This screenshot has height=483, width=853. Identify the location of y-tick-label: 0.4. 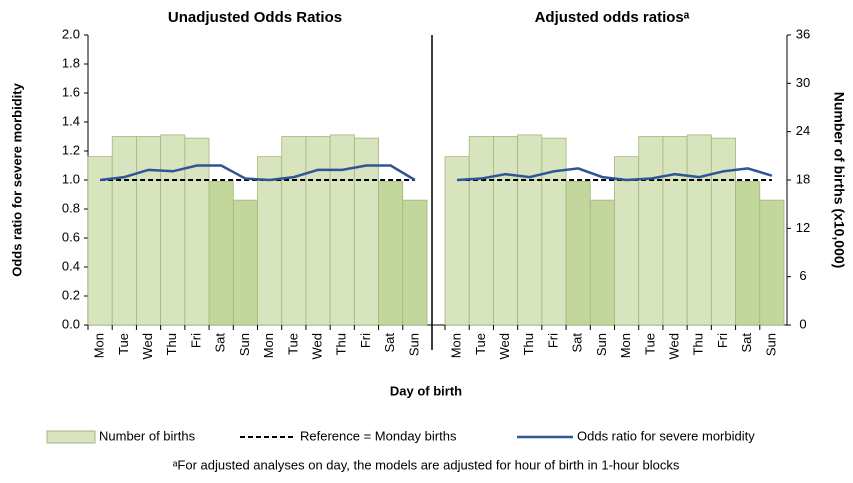
(71, 265).